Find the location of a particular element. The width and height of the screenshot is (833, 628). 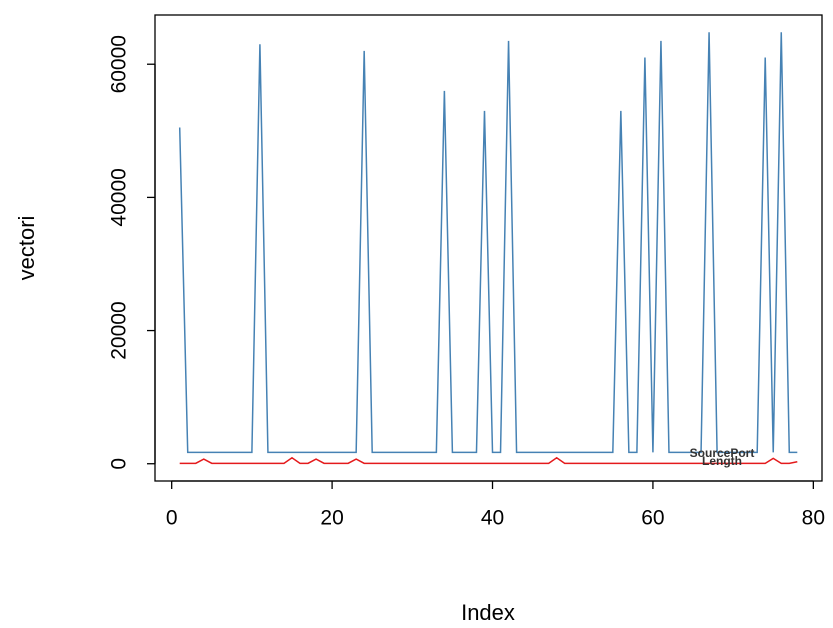

x-axis-title: Index is located at coordinates (488, 612).